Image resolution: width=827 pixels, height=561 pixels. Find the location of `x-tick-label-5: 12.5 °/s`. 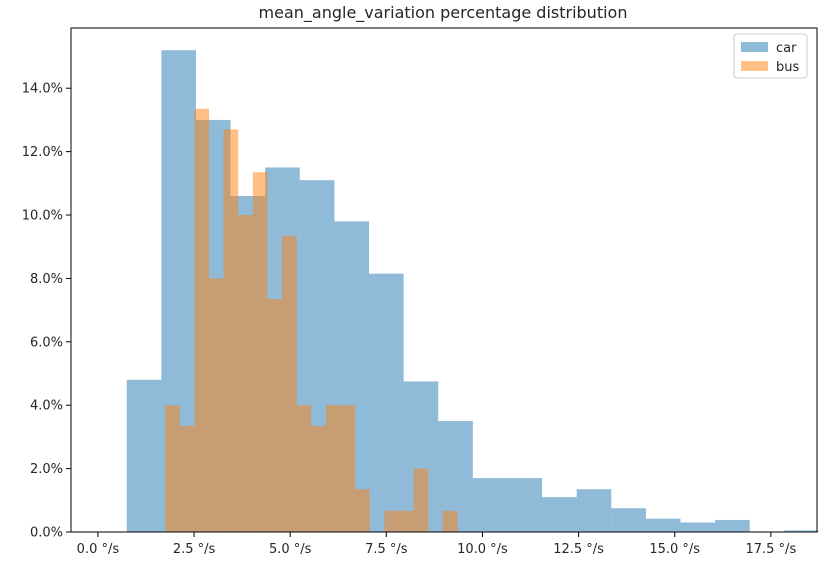

x-tick-label-5: 12.5 °/s is located at coordinates (578, 549).